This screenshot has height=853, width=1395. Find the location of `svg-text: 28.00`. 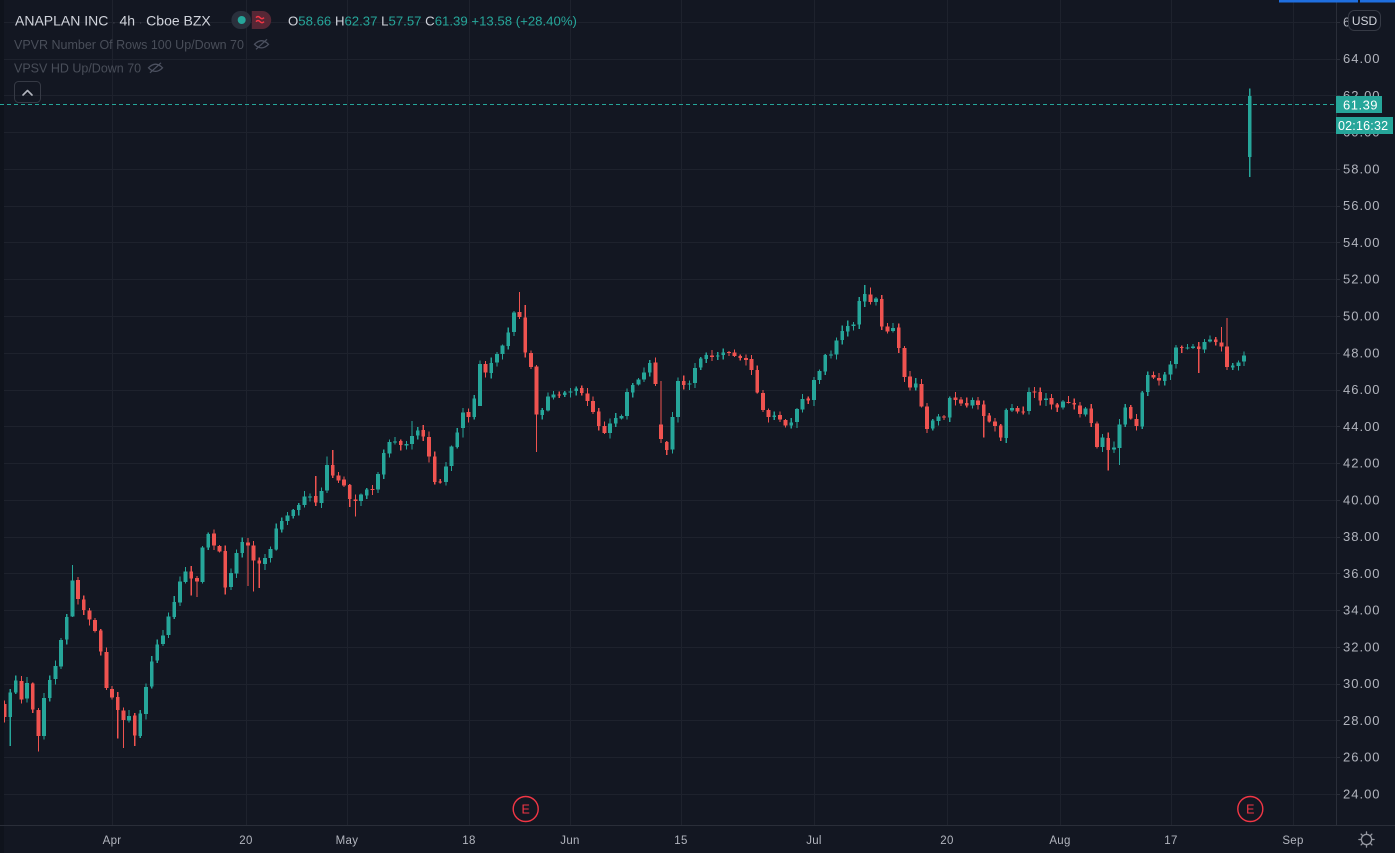

svg-text: 28.00 is located at coordinates (1362, 720).